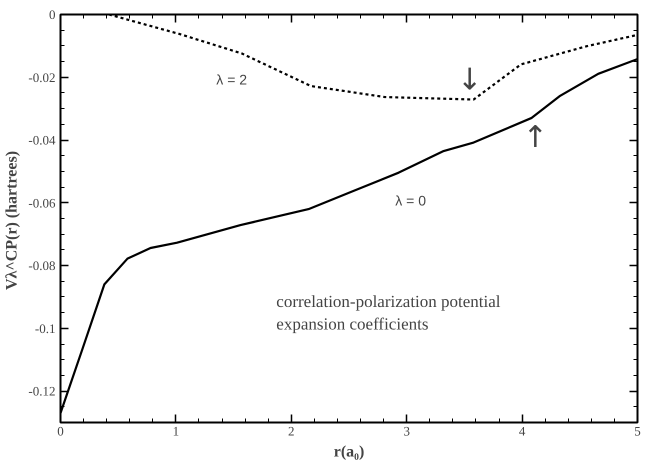  Describe the element at coordinates (469, 80) in the screenshot. I see `annotation: ↓` at that location.